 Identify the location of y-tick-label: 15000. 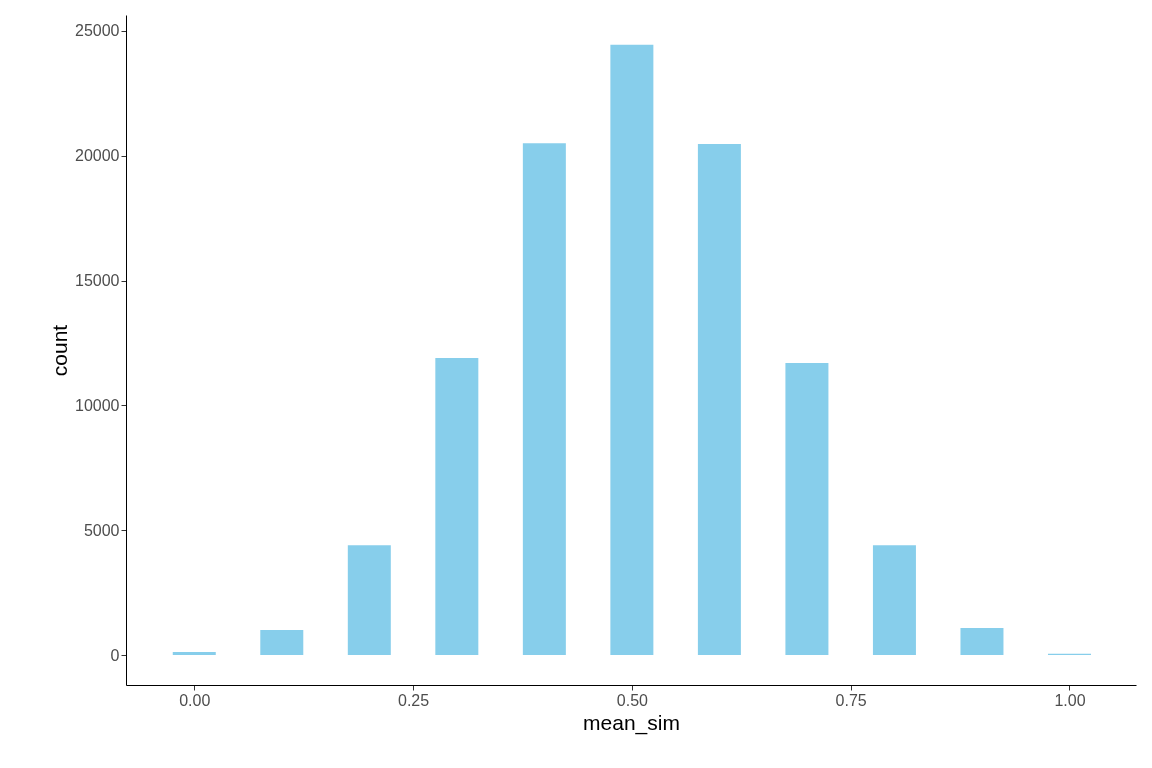
(97, 281).